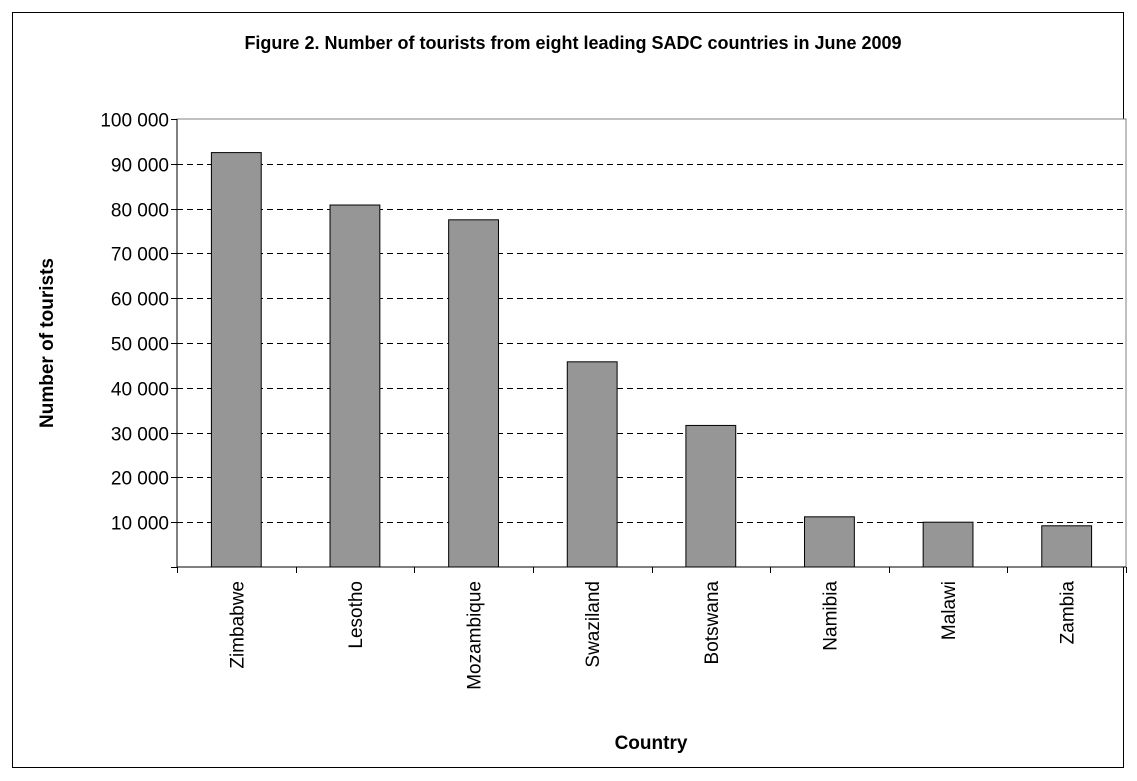 The width and height of the screenshot is (1137, 781). Describe the element at coordinates (592, 464) in the screenshot. I see `bar-swaziland` at that location.